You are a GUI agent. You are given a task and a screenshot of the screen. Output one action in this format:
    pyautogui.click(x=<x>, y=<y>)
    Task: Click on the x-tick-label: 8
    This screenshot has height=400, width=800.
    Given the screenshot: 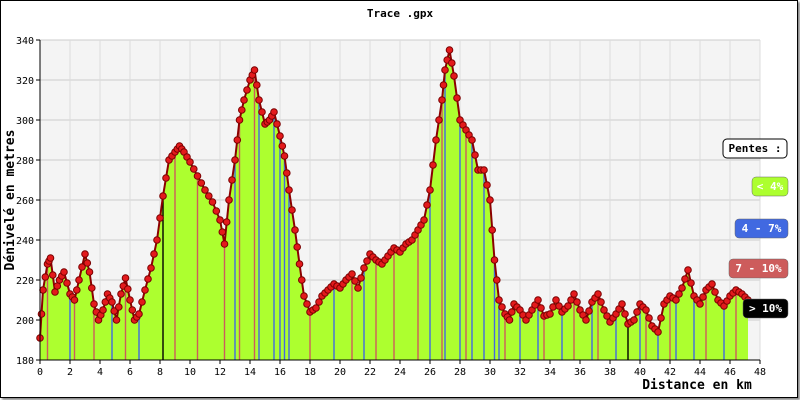 What is the action you would take?
    pyautogui.click(x=160, y=372)
    